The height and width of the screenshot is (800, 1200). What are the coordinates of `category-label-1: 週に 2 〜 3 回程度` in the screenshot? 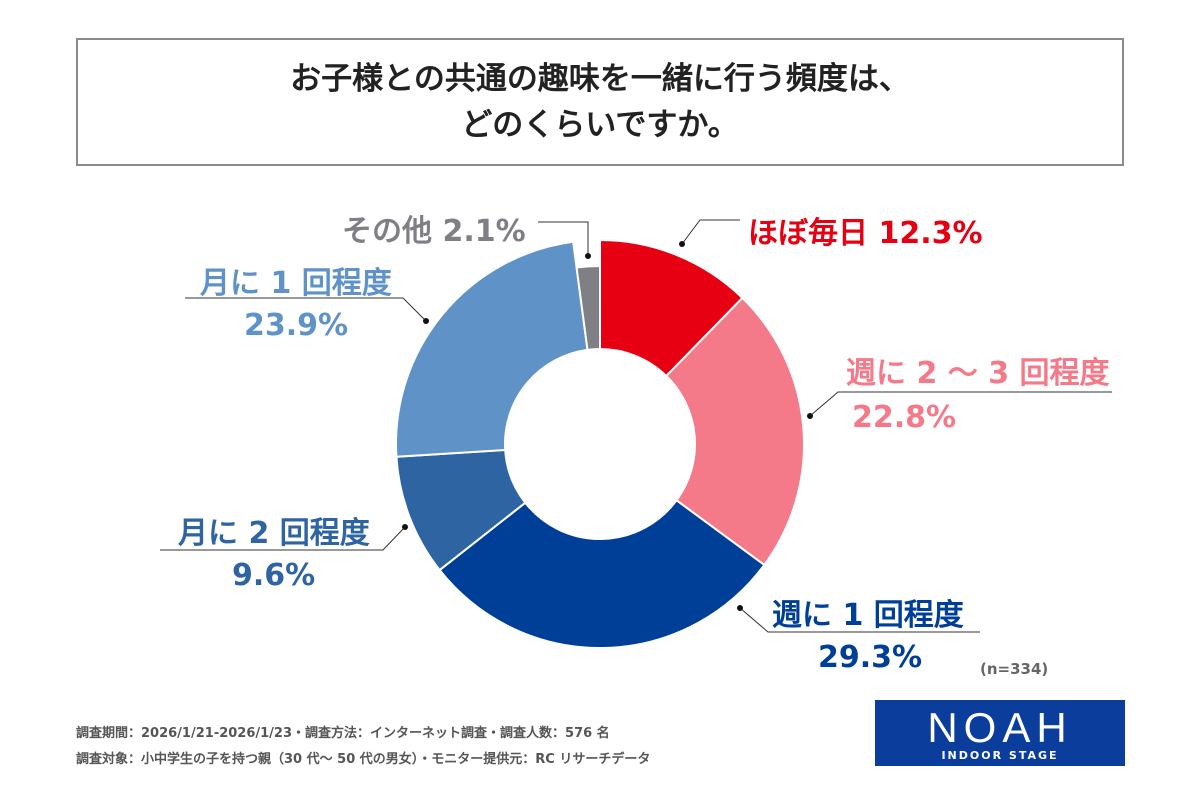 It's located at (978, 373).